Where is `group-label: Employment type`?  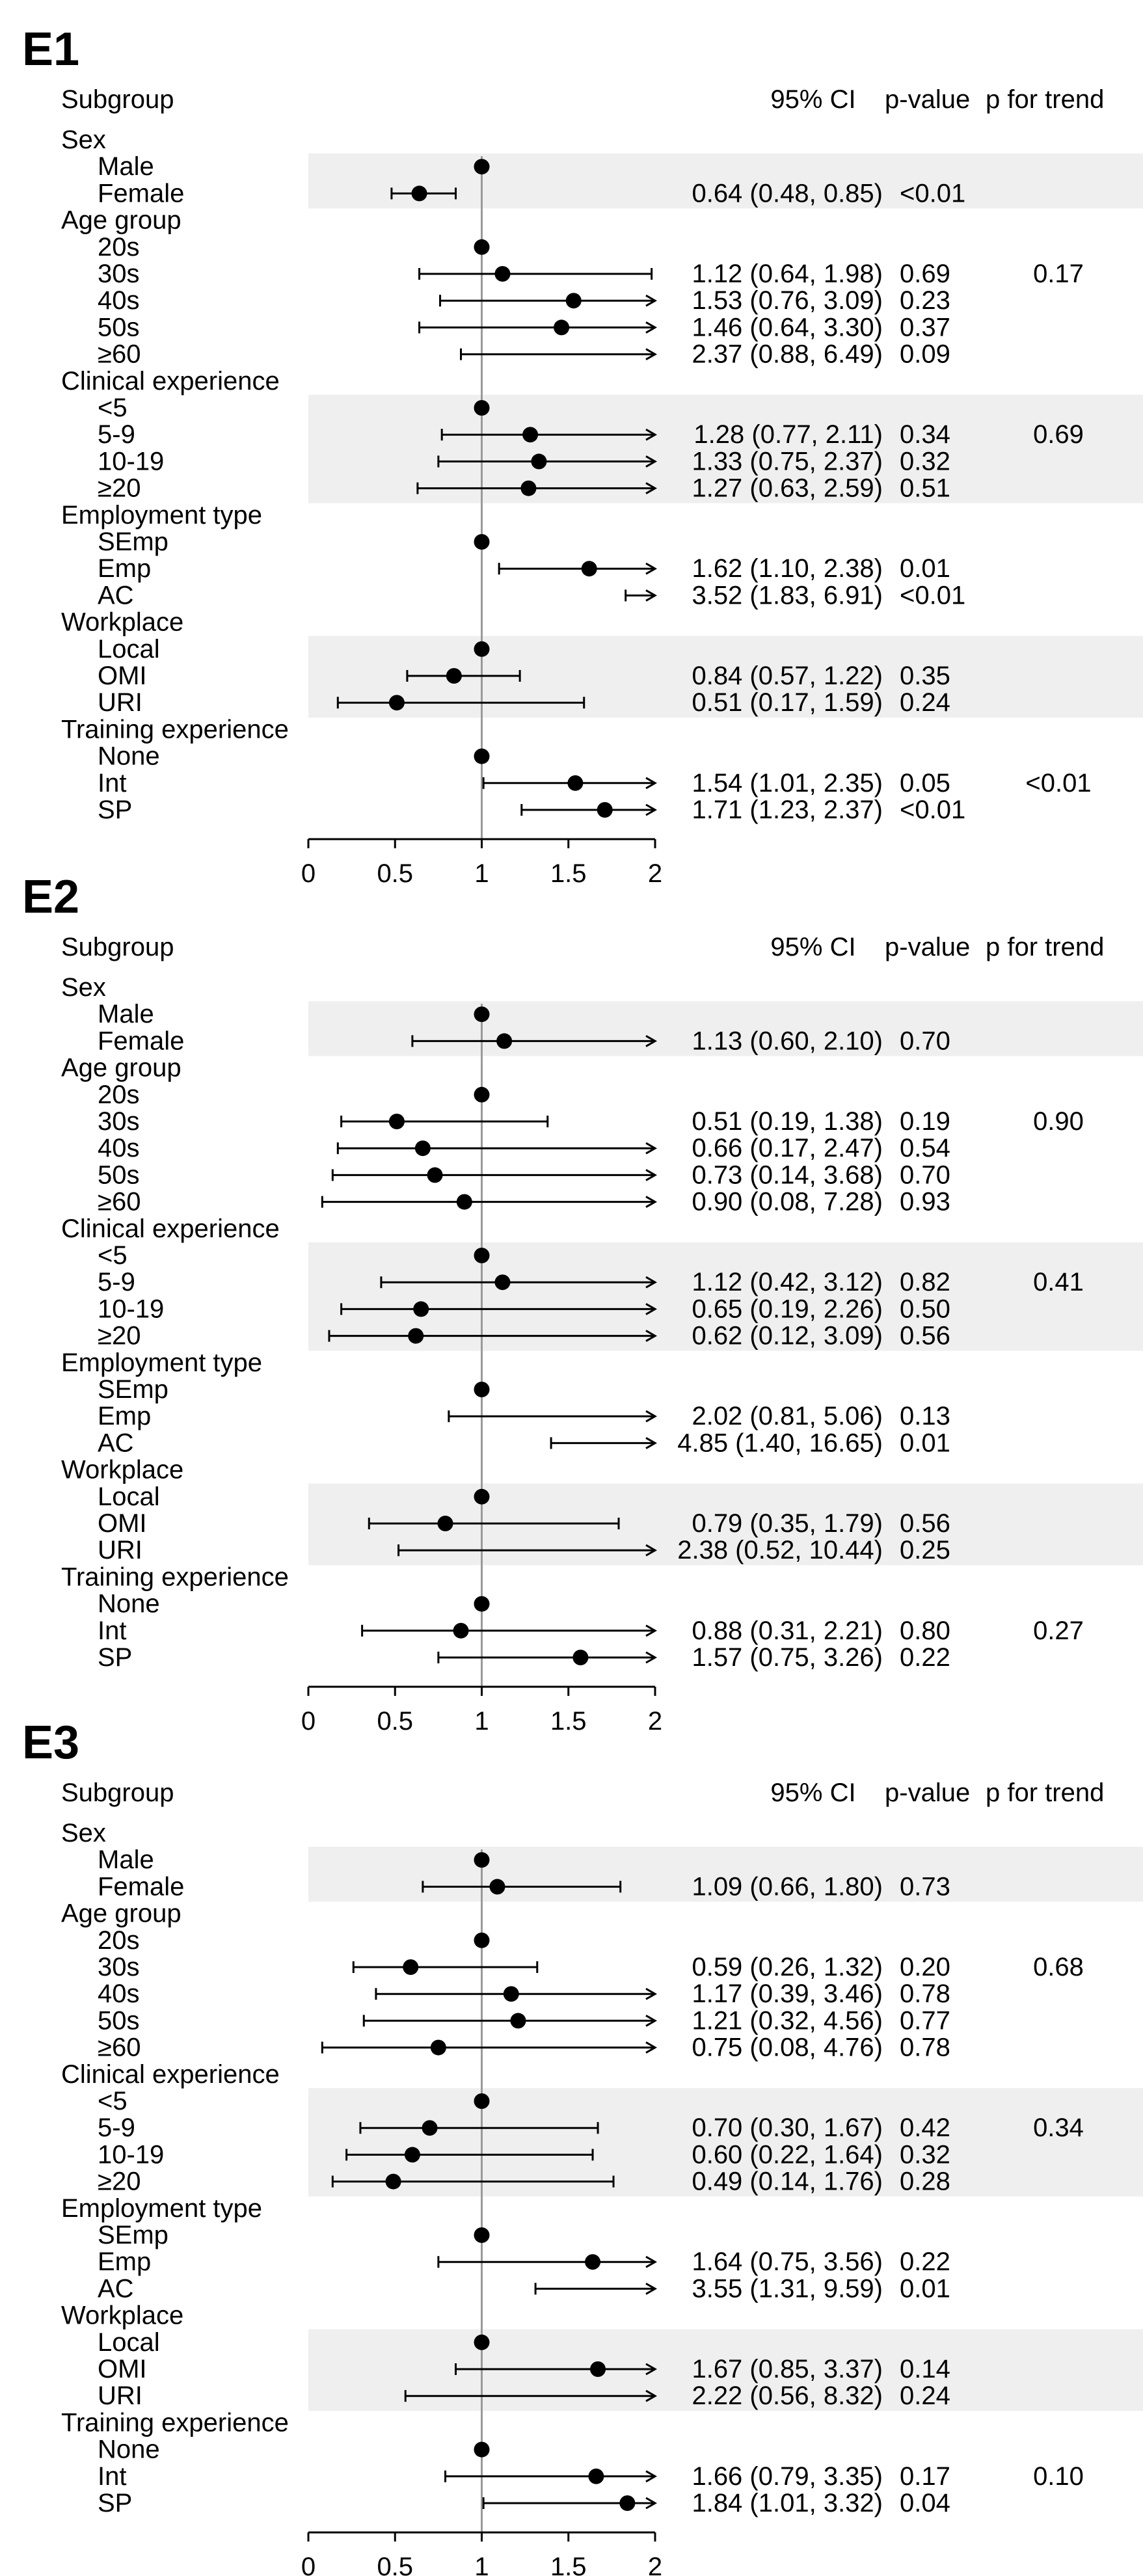
group-label: Employment type is located at coordinates (161, 515).